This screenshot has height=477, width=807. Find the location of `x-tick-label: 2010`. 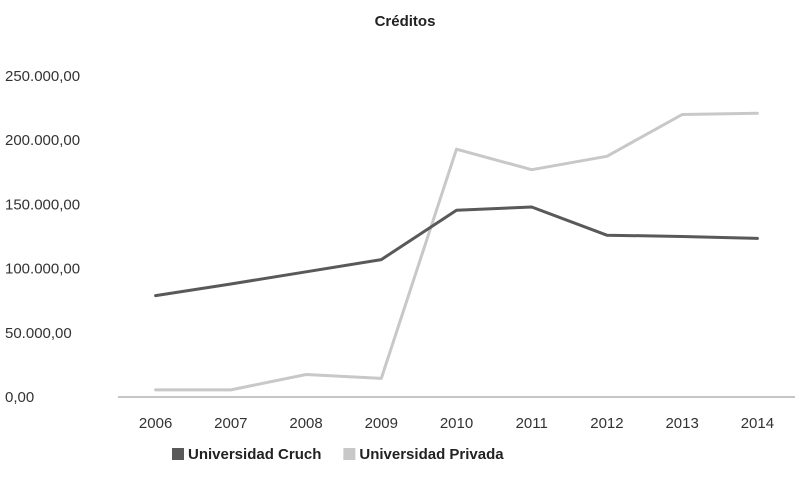

x-tick-label: 2010 is located at coordinates (456, 423).